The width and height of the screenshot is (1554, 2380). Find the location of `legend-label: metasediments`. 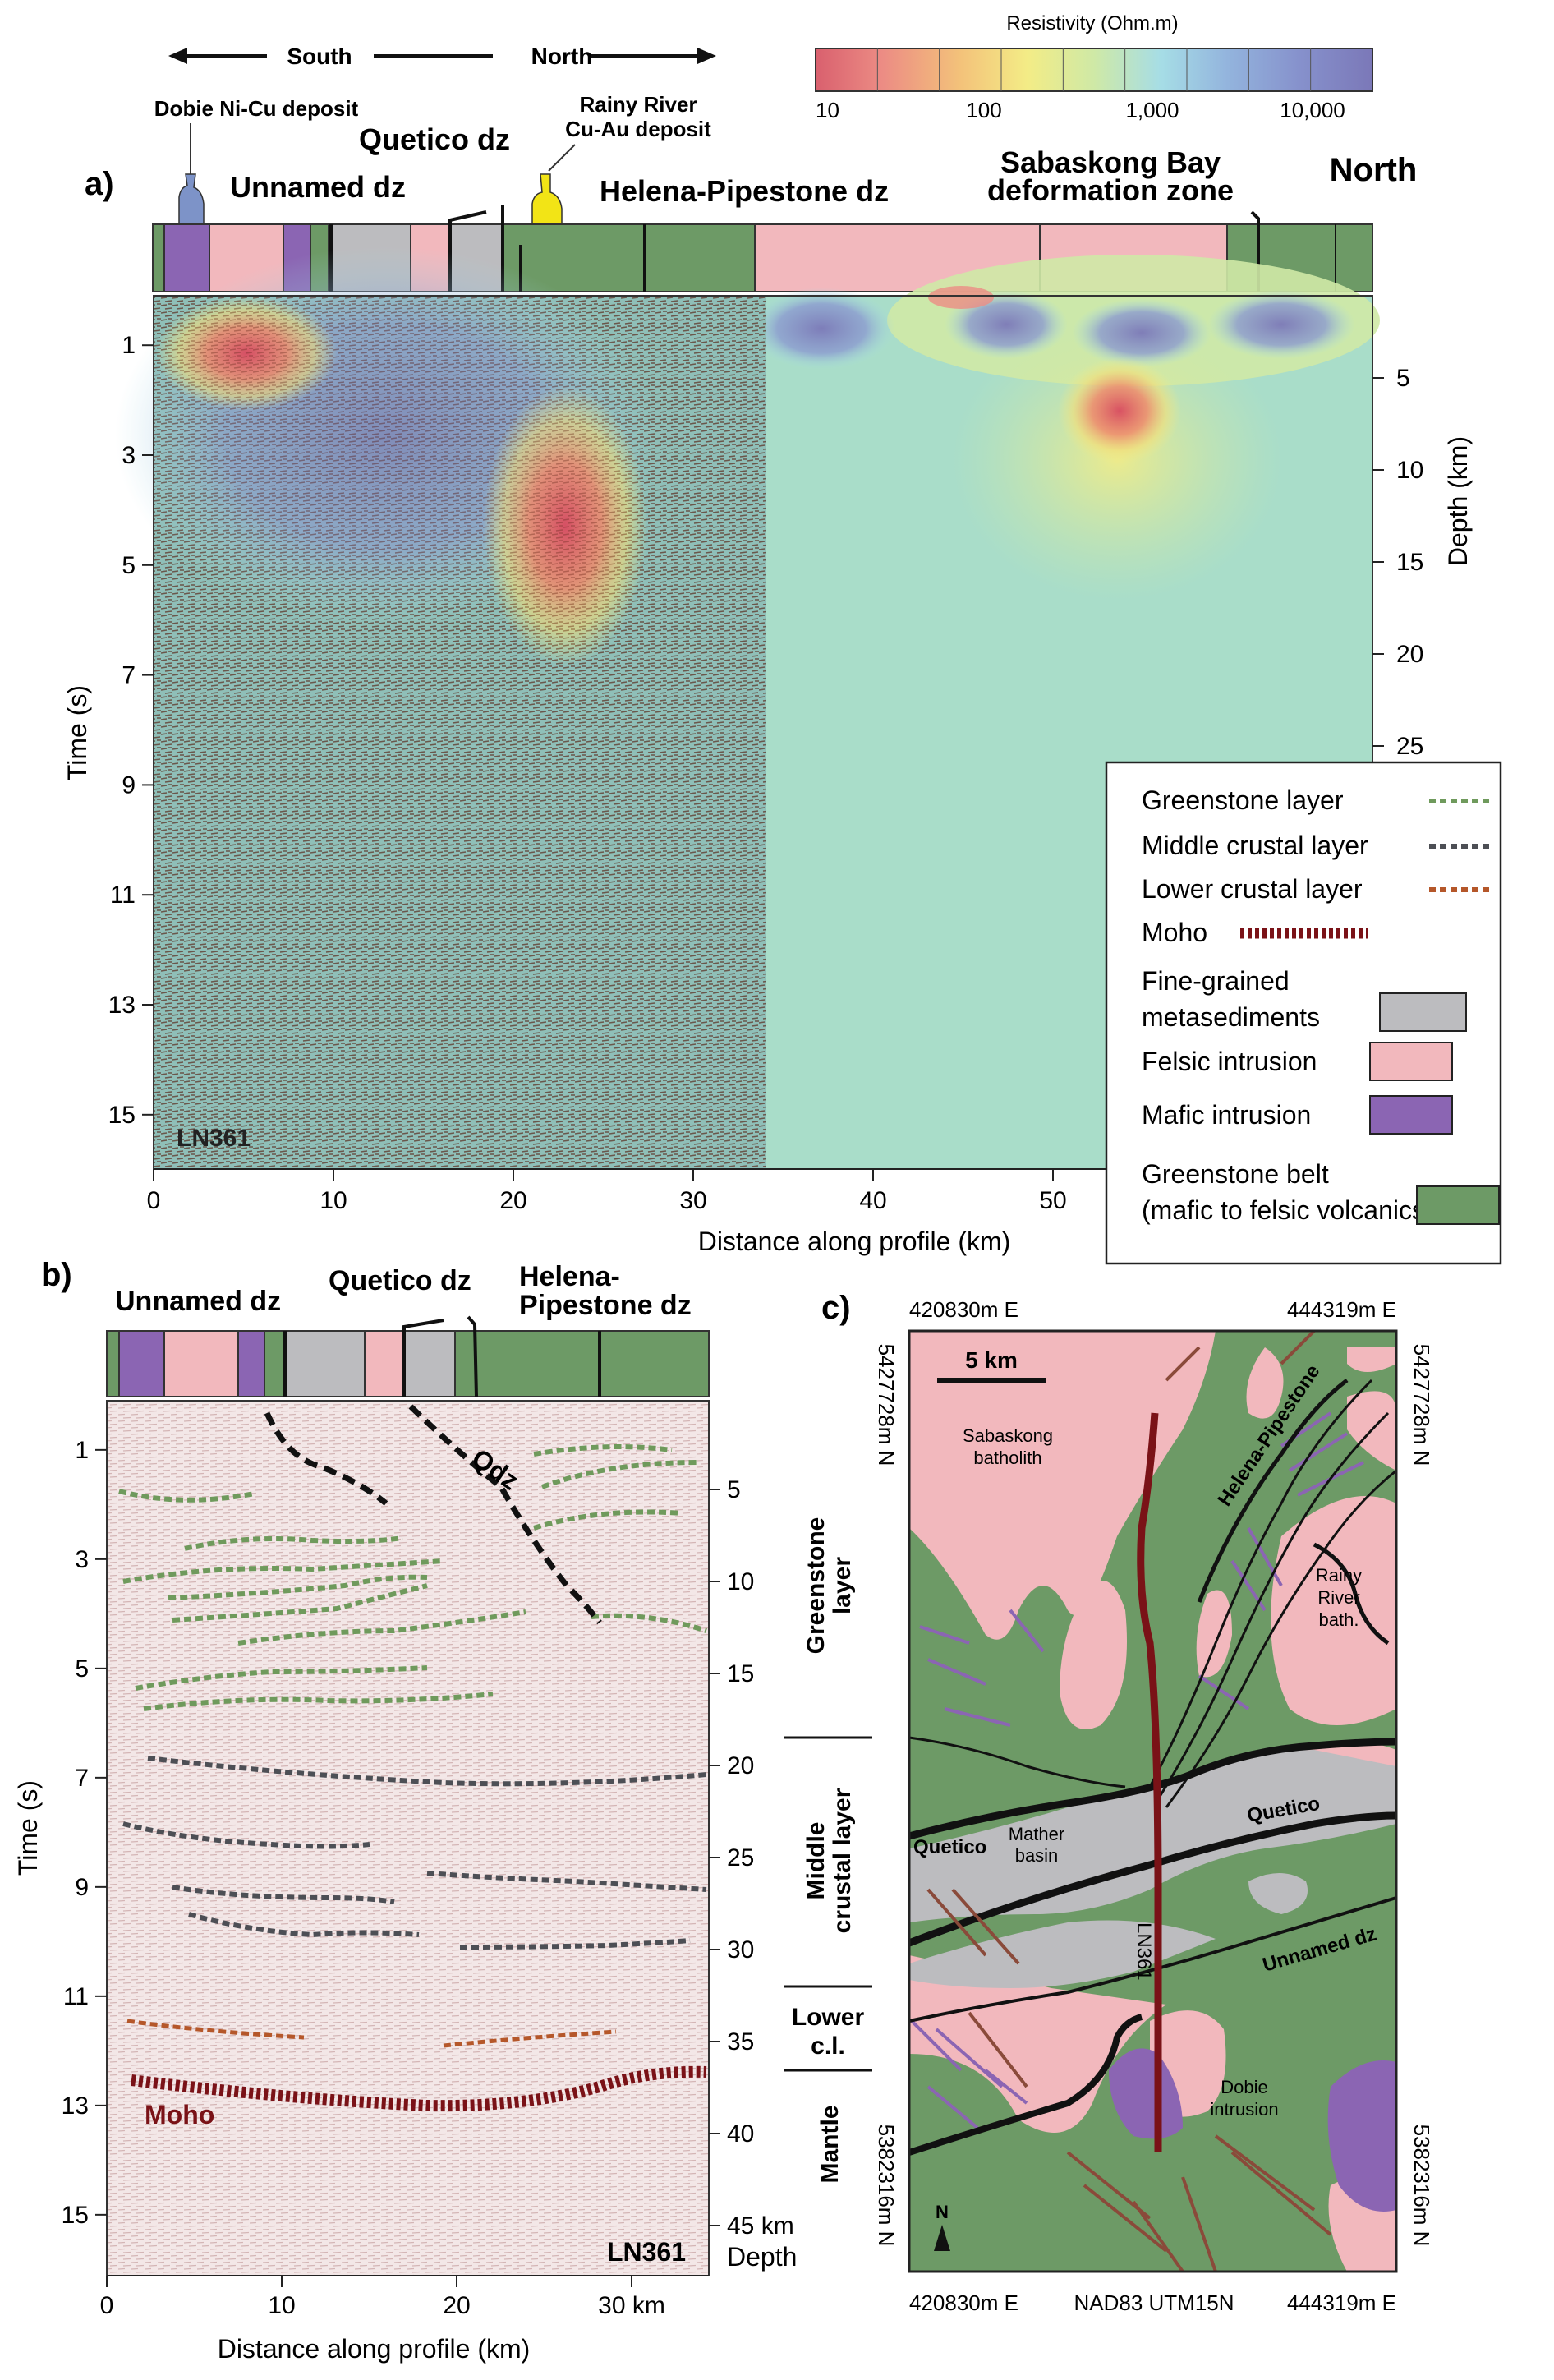

legend-label: metasediments is located at coordinates (1231, 1017).